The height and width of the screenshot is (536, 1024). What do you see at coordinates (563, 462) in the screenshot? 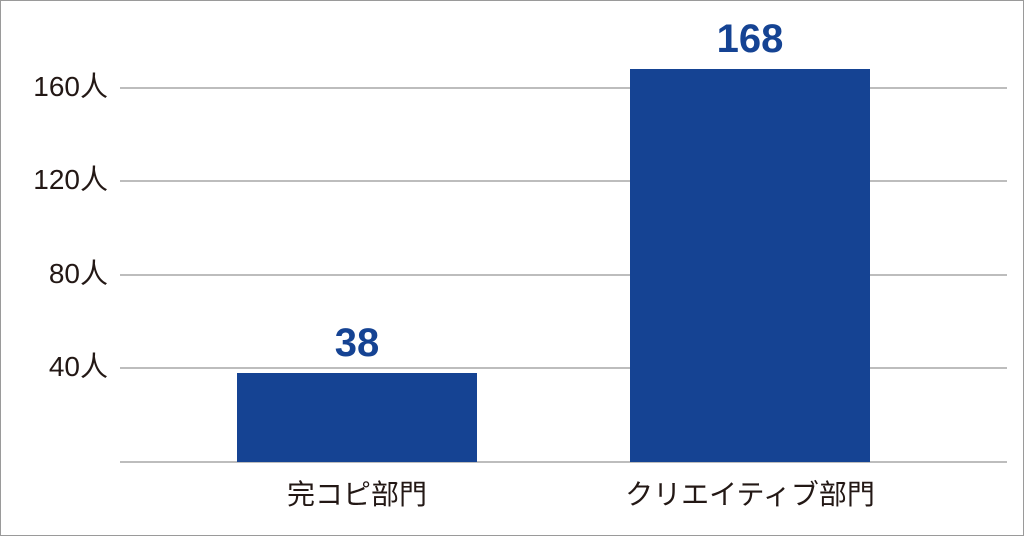
I see `x-axis-baseline` at bounding box center [563, 462].